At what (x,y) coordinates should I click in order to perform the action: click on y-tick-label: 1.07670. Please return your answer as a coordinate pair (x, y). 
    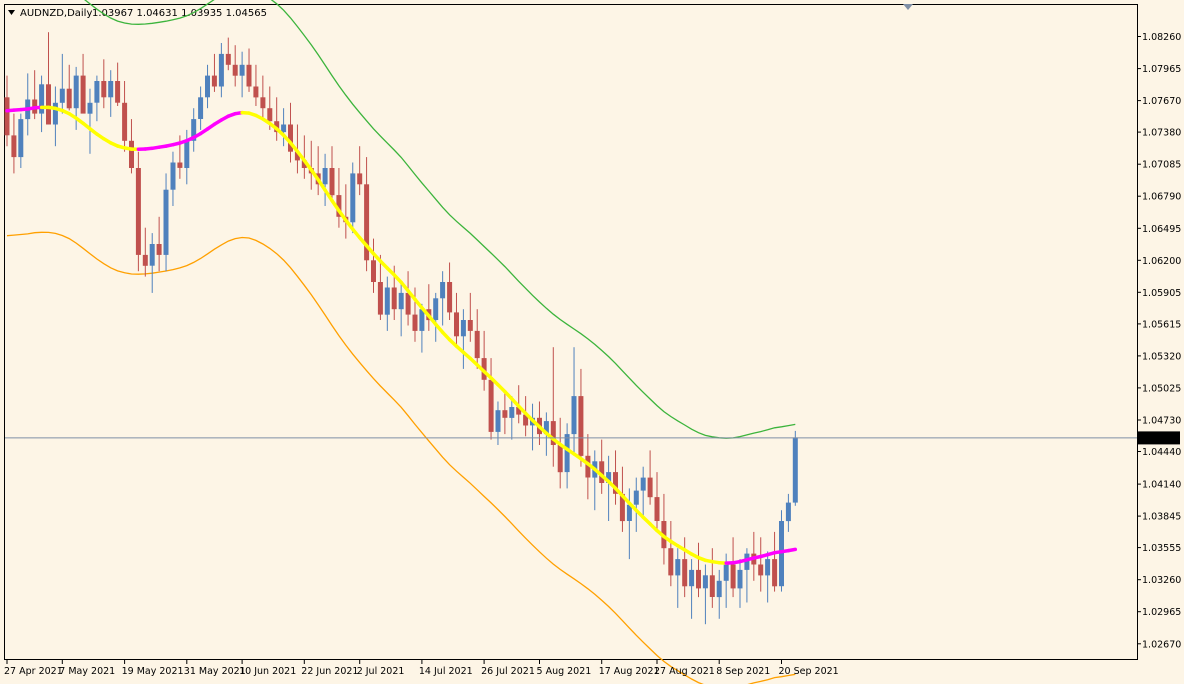
    Looking at the image, I should click on (1161, 101).